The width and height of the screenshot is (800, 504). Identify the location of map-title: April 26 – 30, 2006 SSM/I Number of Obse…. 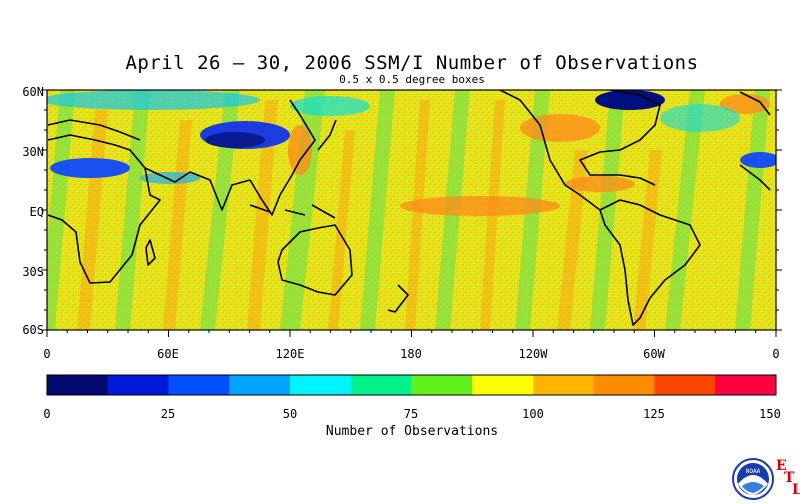
(412, 63).